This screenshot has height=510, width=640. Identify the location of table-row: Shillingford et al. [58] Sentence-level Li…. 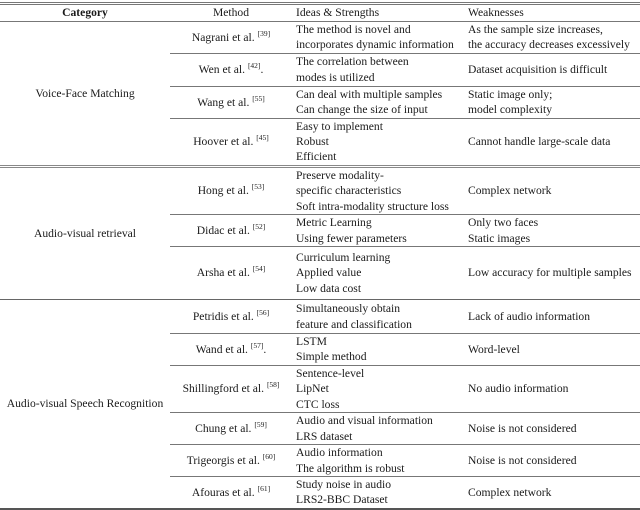
(320, 388).